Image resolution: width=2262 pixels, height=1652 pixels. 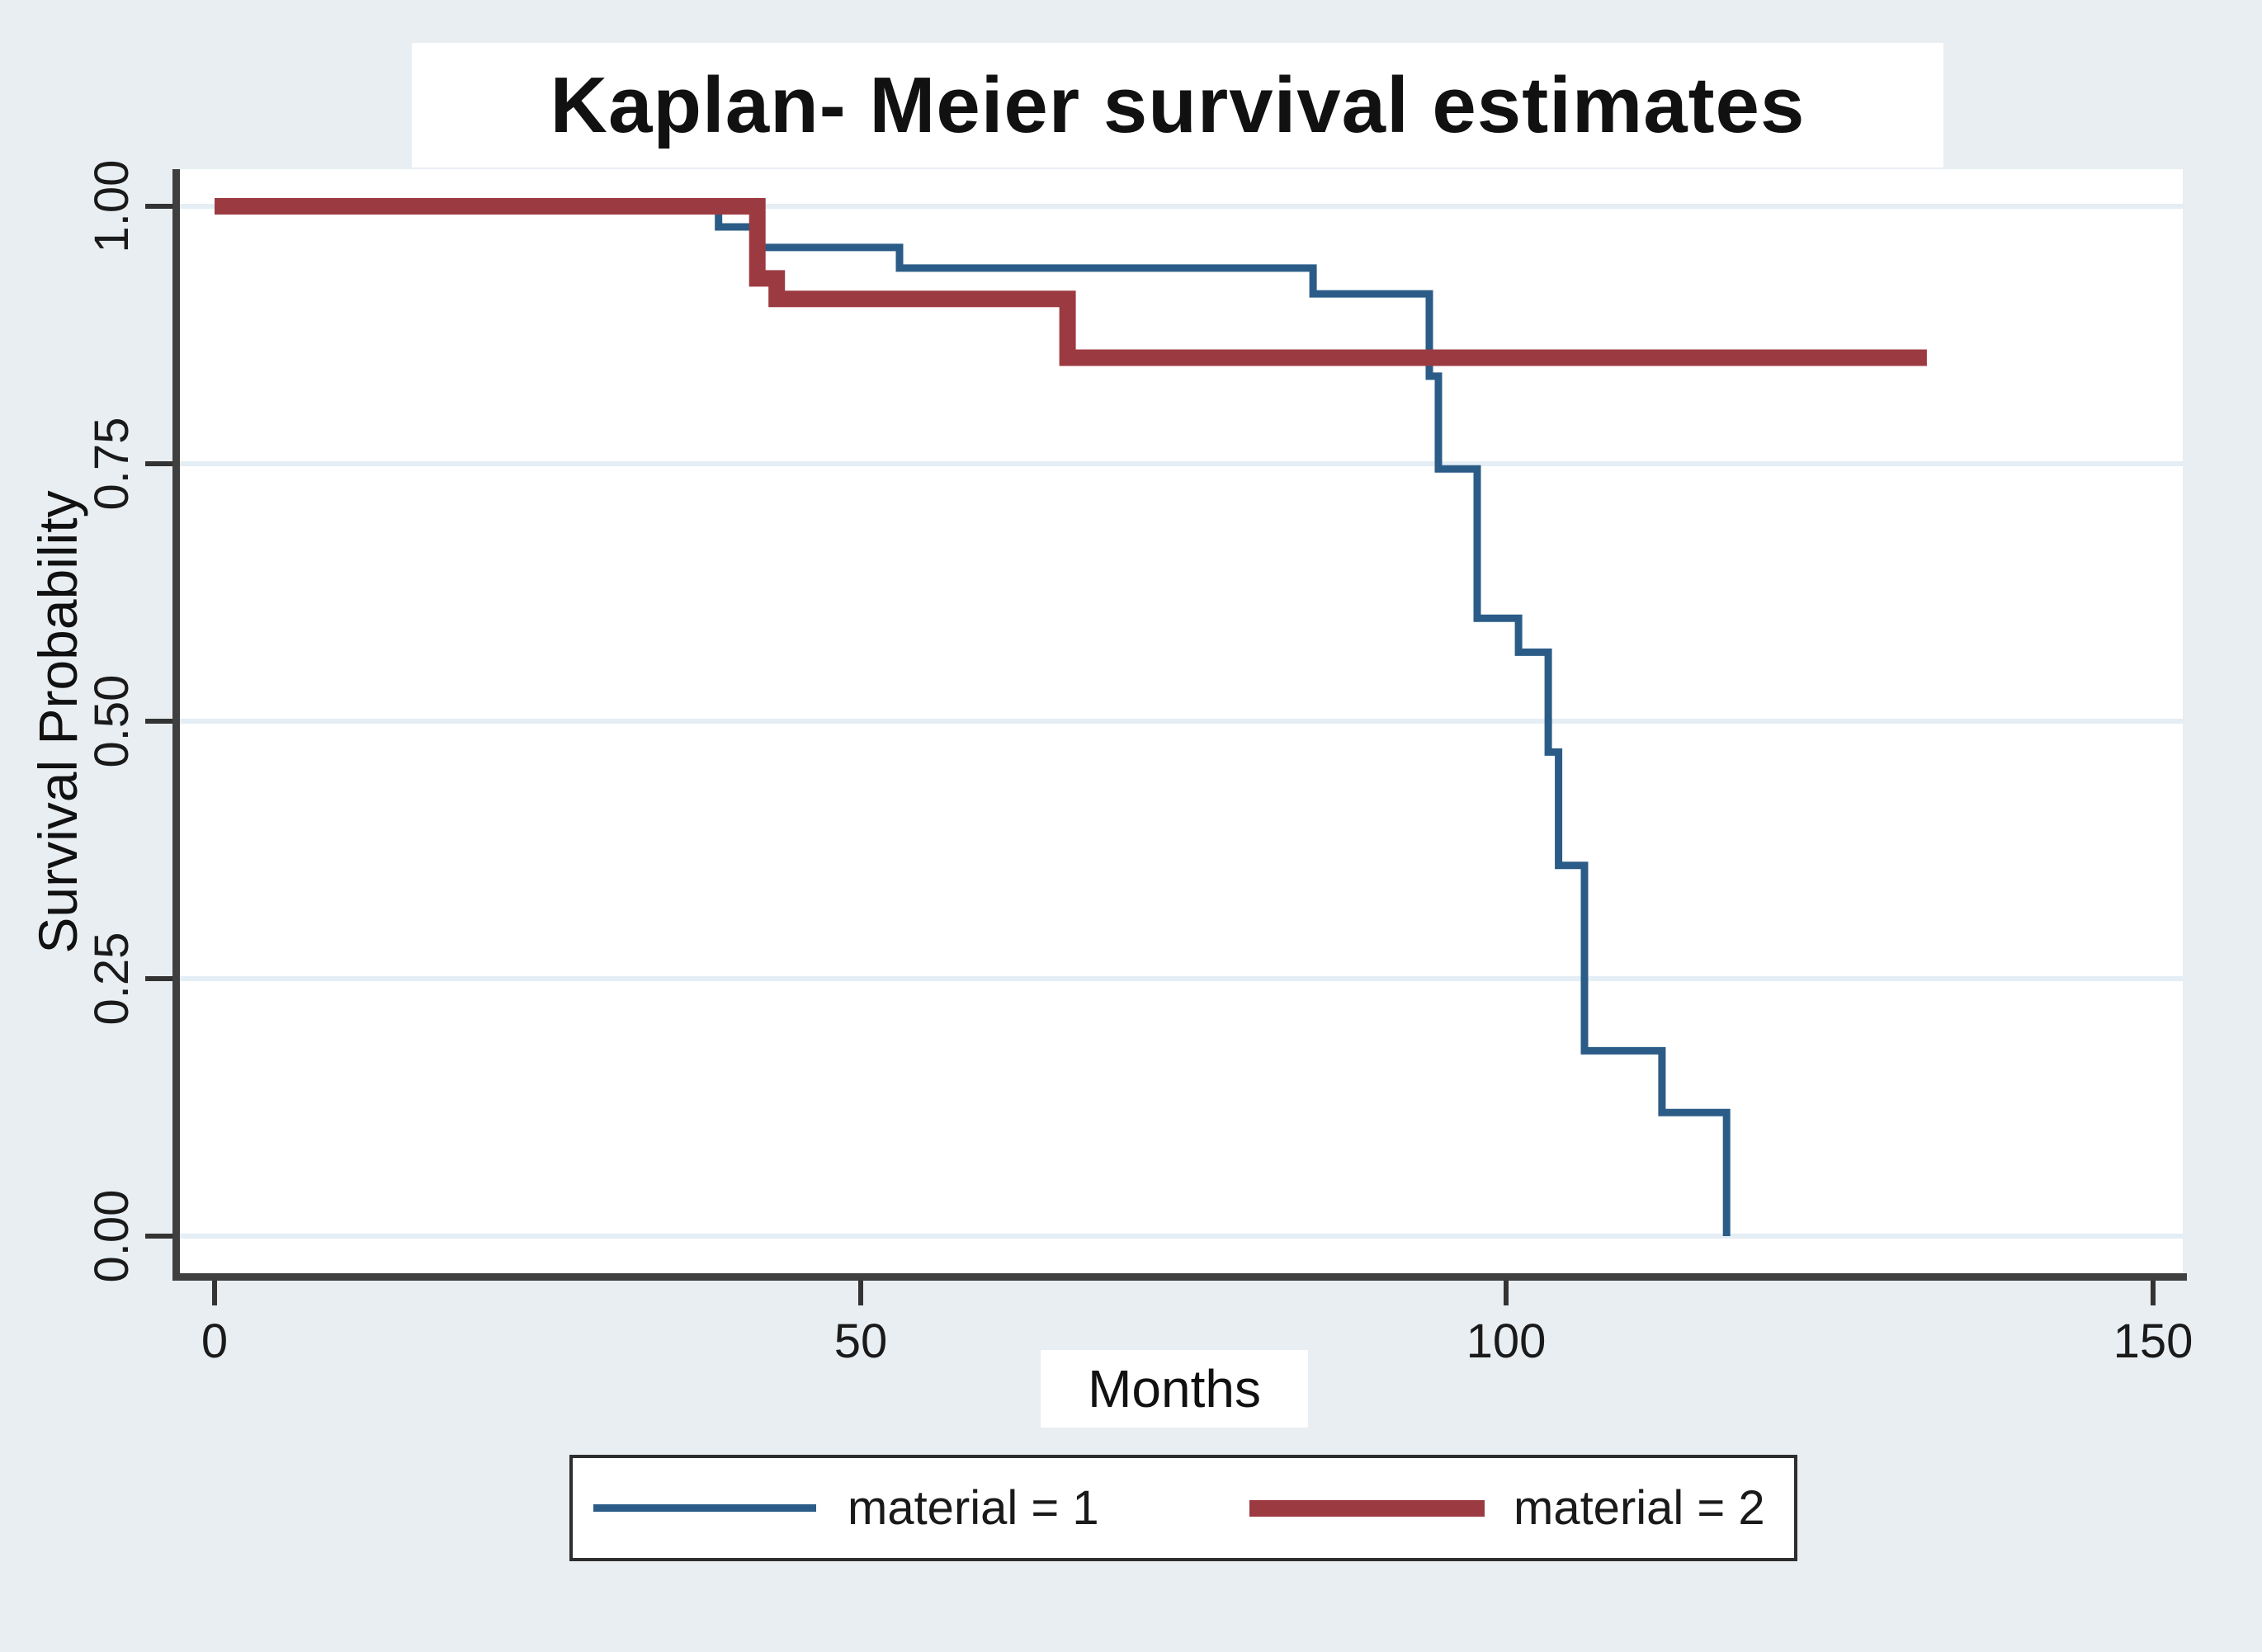 What do you see at coordinates (57, 722) in the screenshot?
I see `y-axis-title: Survival Probability` at bounding box center [57, 722].